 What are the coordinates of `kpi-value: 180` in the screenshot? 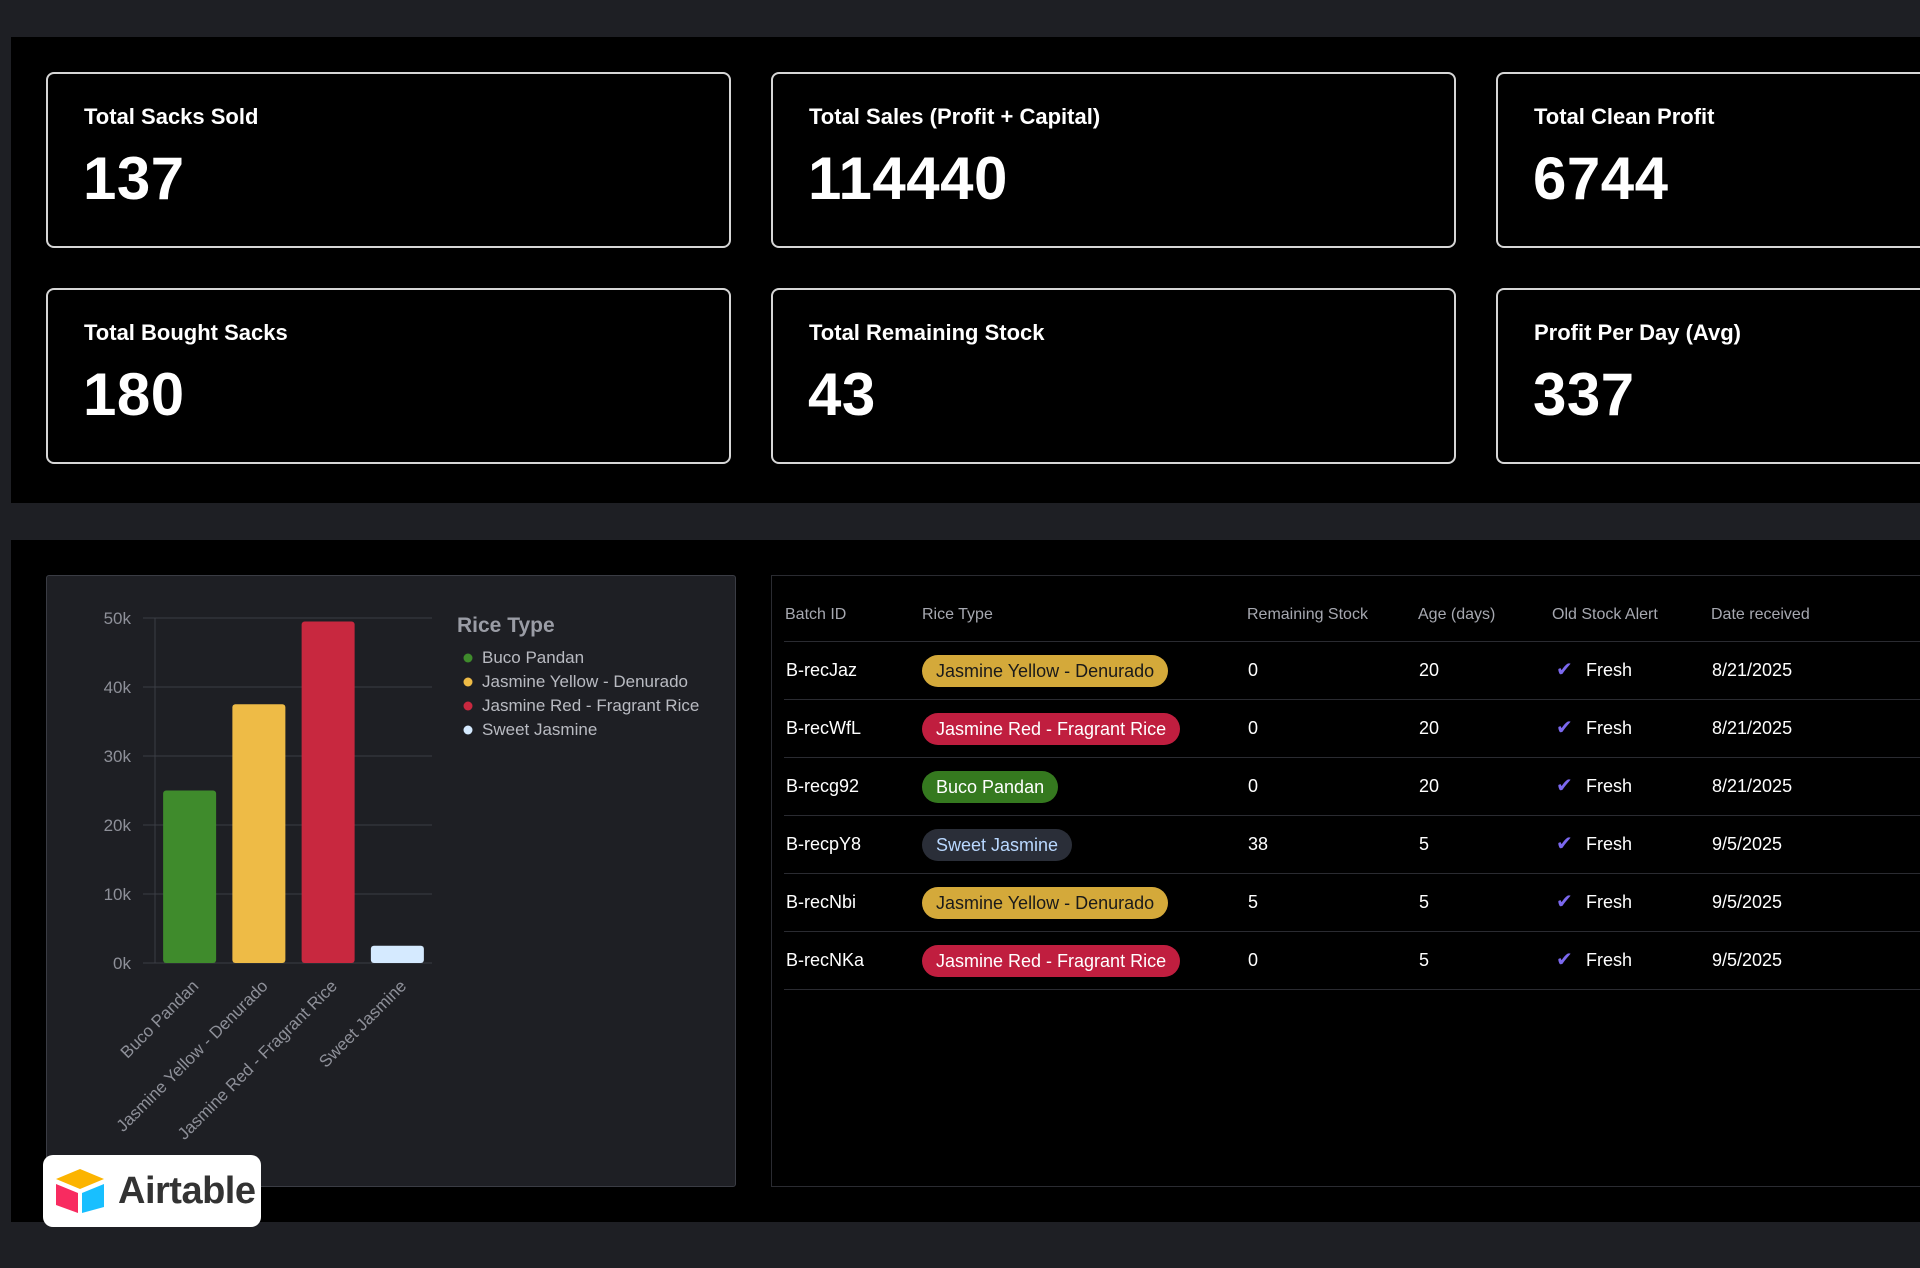 It's located at (134, 394).